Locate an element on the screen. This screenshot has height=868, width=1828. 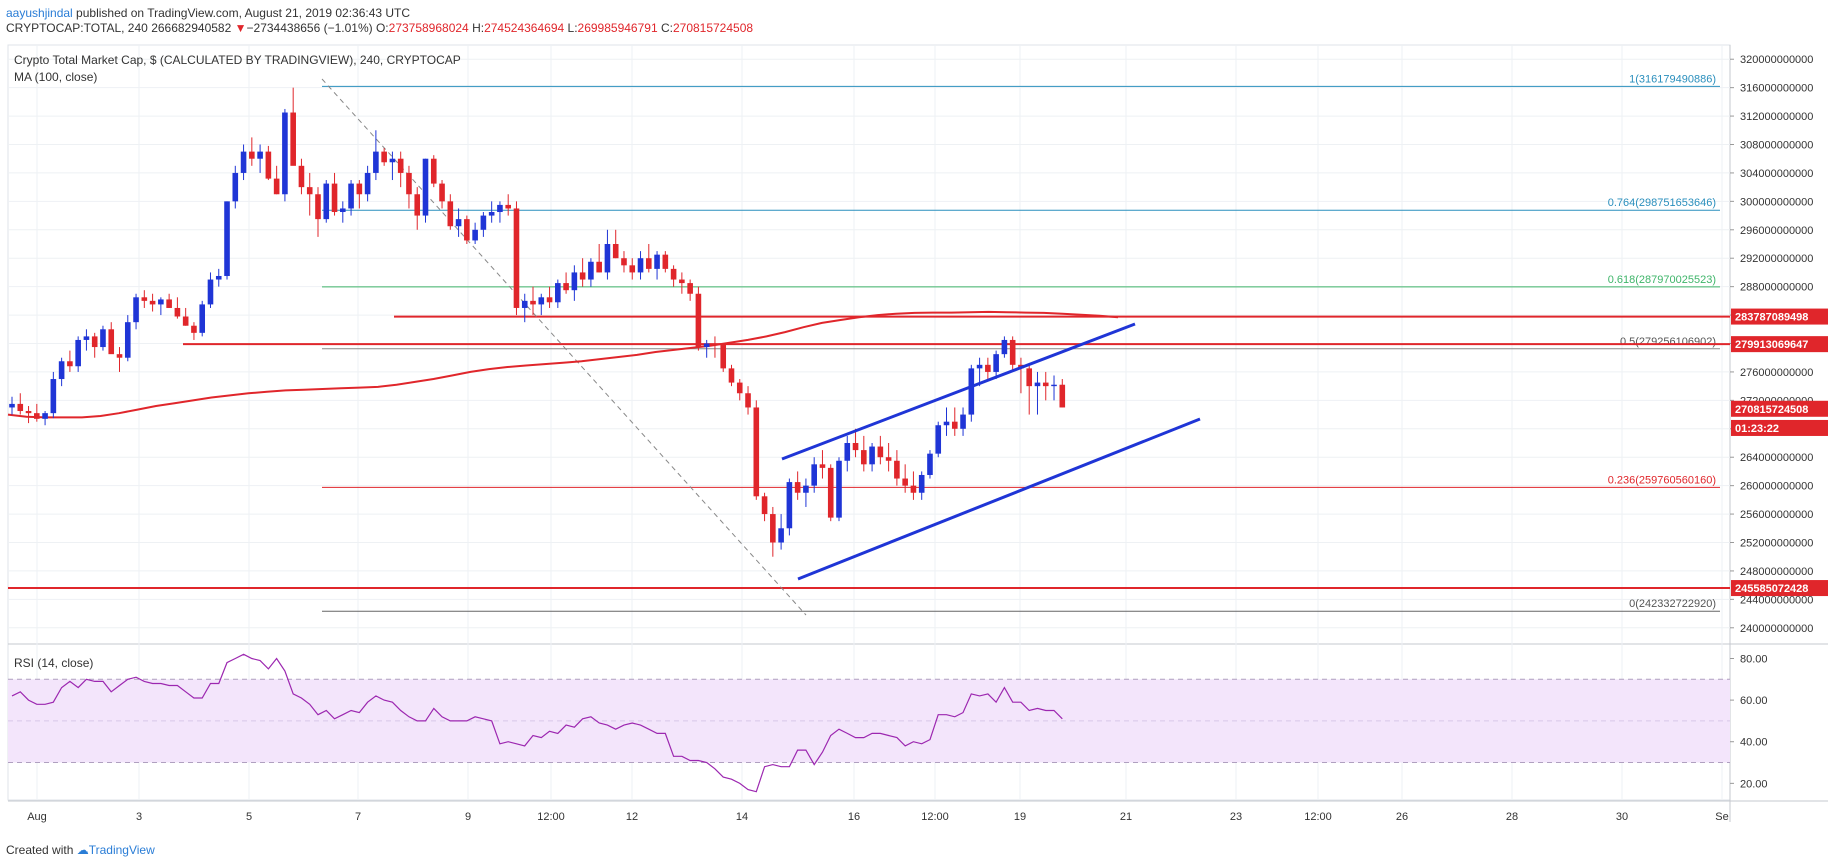
time-tick-label: 19 is located at coordinates (1020, 817).